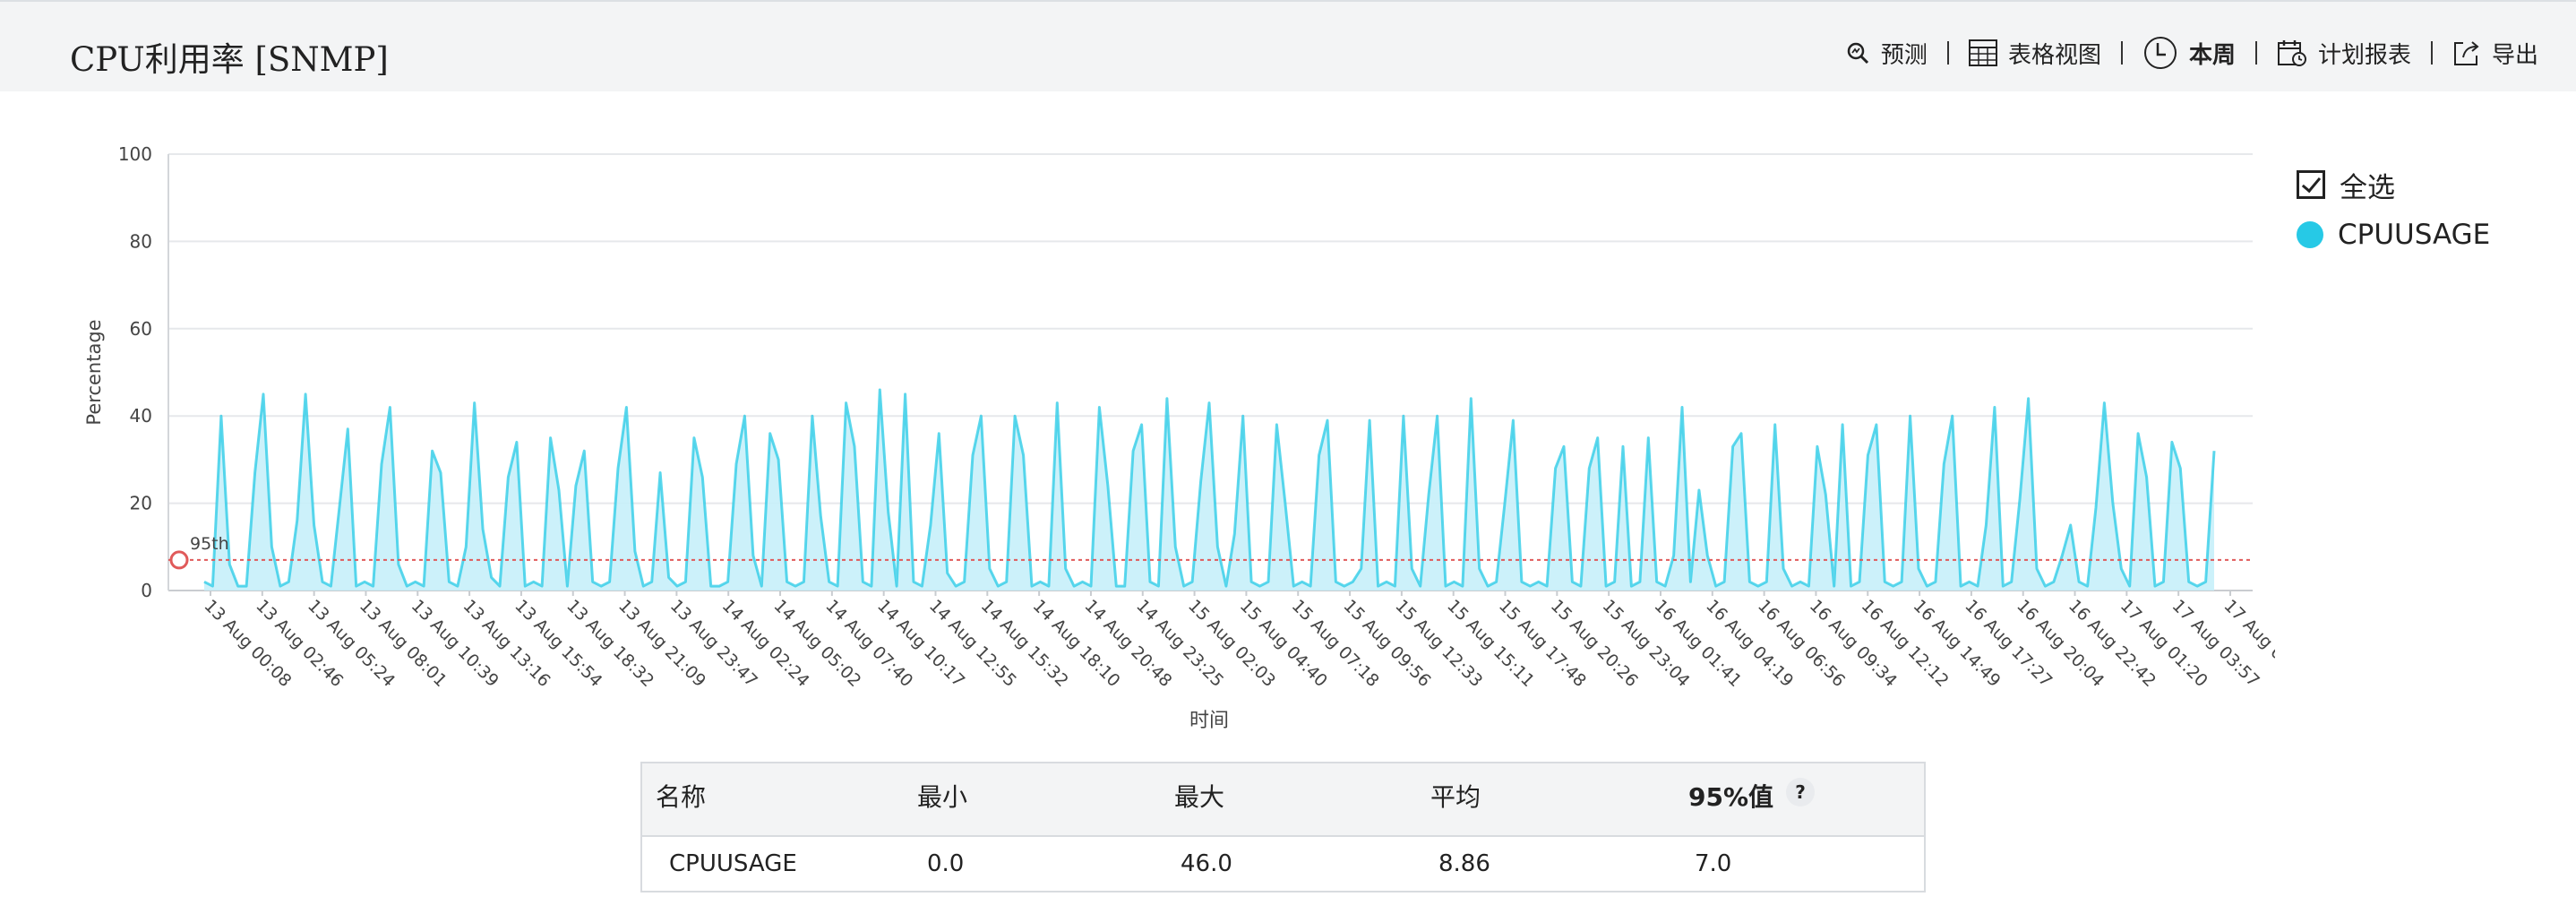 This screenshot has width=2576, height=914. Describe the element at coordinates (179, 560) in the screenshot. I see `threshold-marker` at that location.